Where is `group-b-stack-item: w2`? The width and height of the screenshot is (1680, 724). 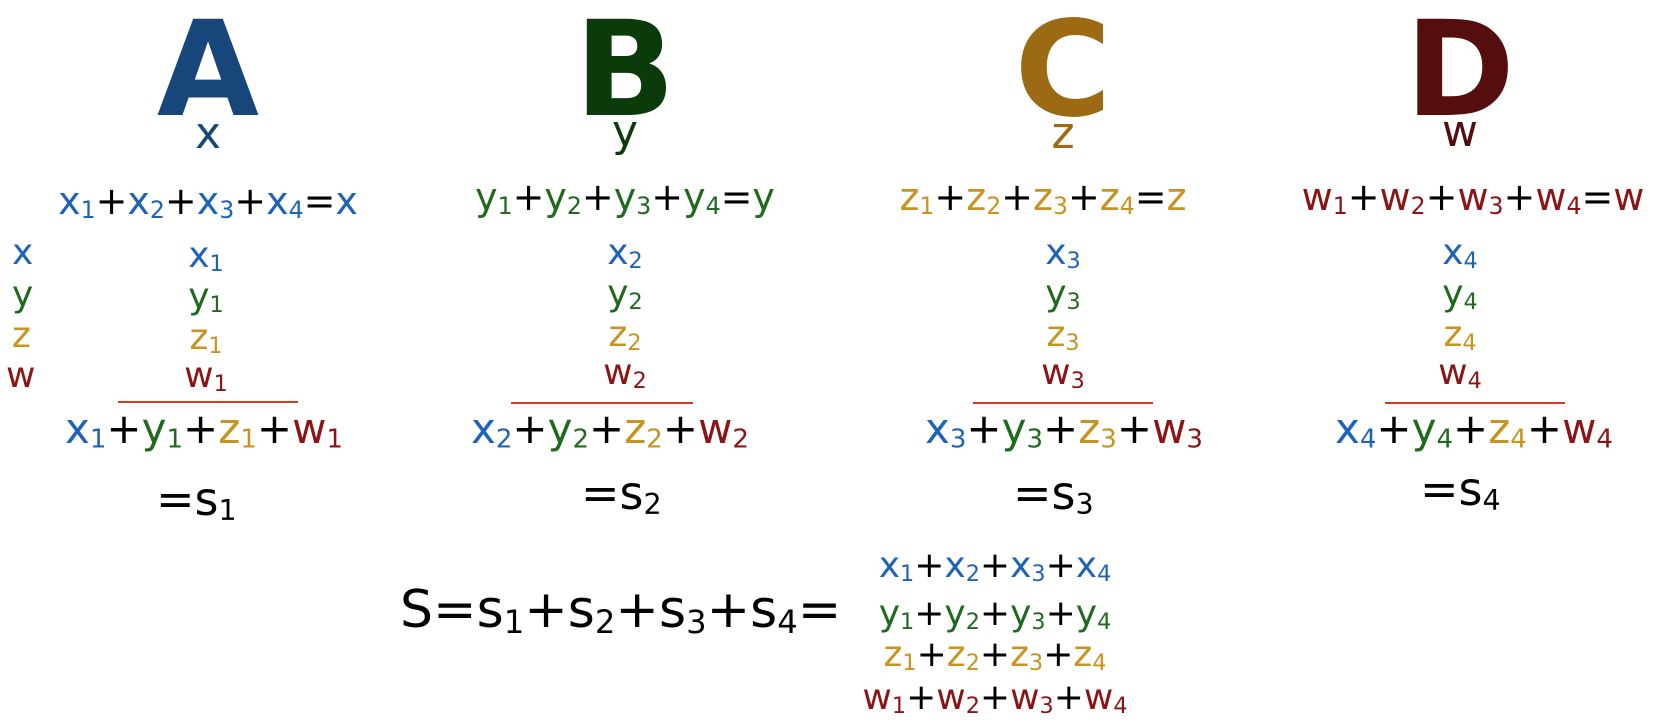 group-b-stack-item: w2 is located at coordinates (625, 373).